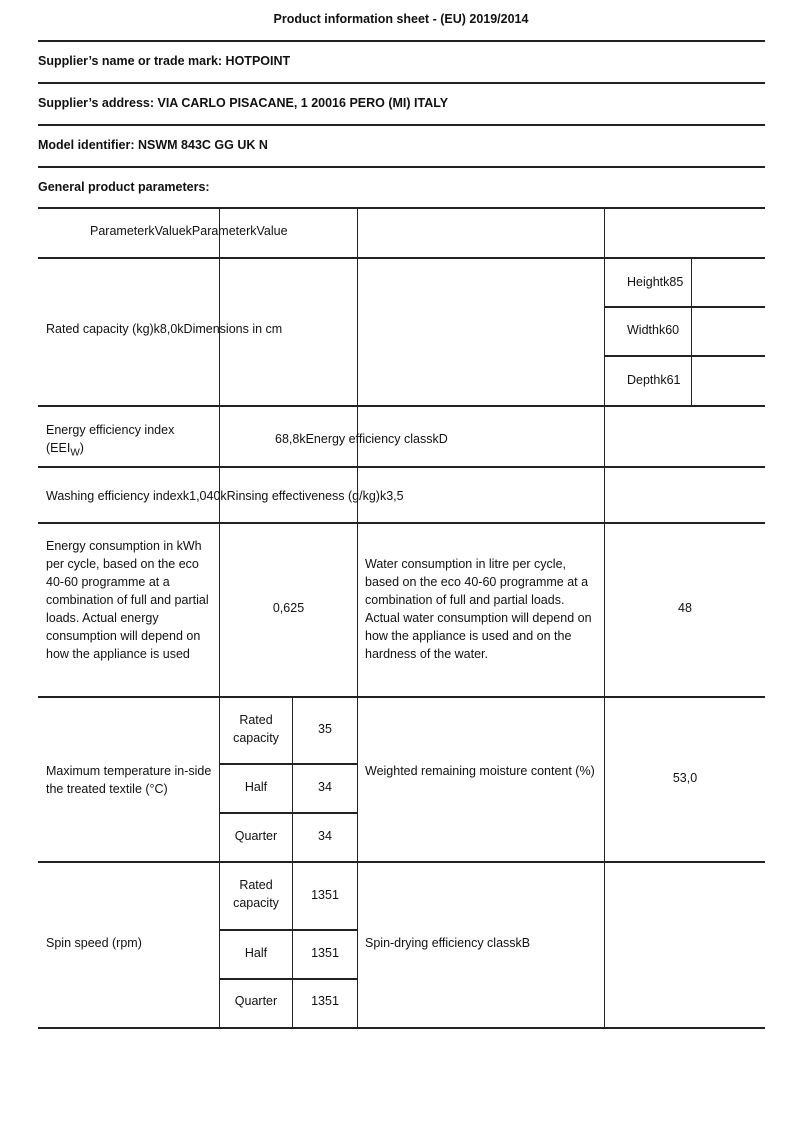  Describe the element at coordinates (256, 787) in the screenshot. I see `temp-half-label: Half` at that location.